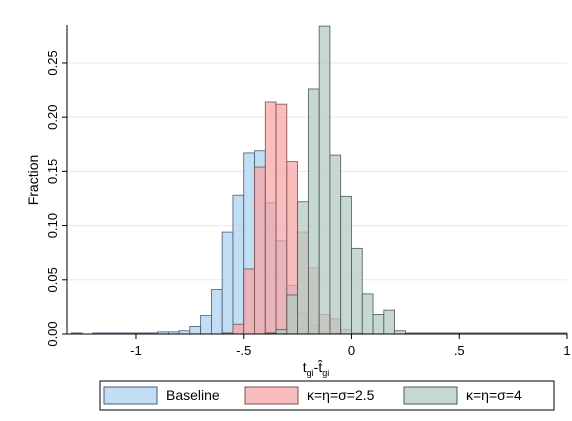 This screenshot has width=572, height=421. What do you see at coordinates (271, 395) in the screenshot?
I see `legend-swatch-k25` at bounding box center [271, 395].